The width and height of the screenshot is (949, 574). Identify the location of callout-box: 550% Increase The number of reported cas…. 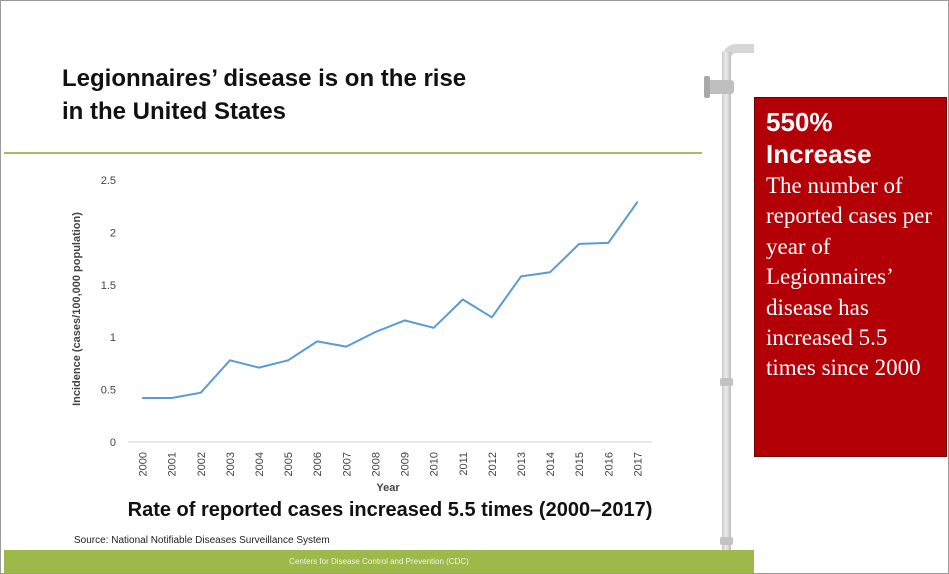
(850, 277).